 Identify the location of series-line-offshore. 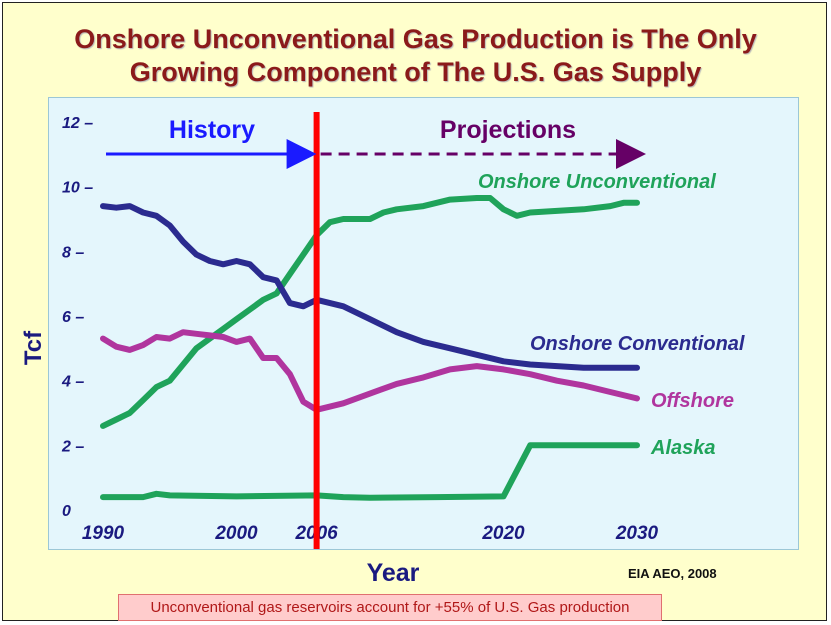
(370, 371).